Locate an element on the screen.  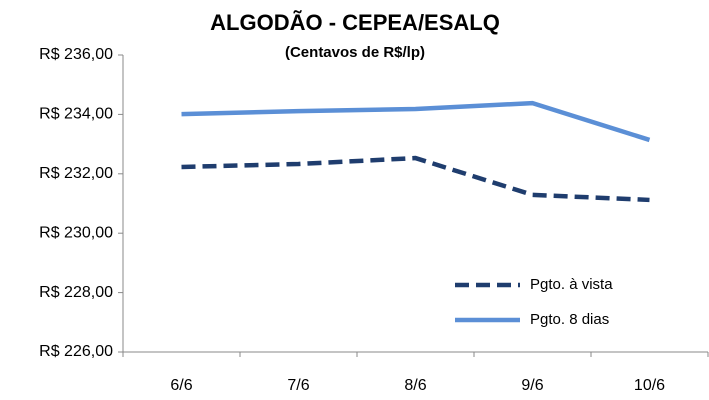
y-tick-label: R$ 236,00 is located at coordinates (76, 54).